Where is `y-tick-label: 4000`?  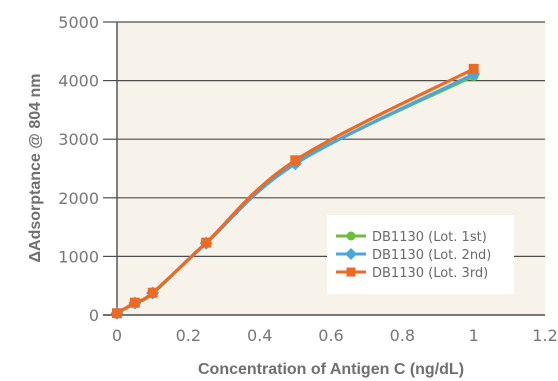 y-tick-label: 4000 is located at coordinates (78, 81).